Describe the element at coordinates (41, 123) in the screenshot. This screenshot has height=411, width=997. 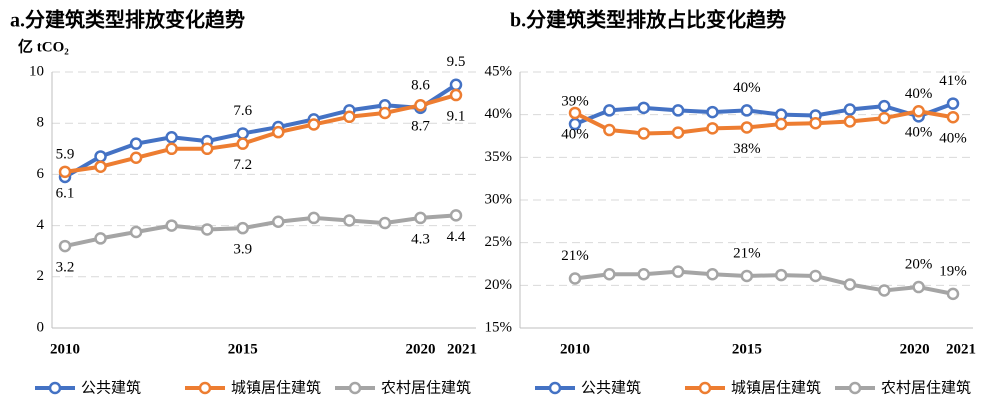
I see `y-tick-label: 8` at that location.